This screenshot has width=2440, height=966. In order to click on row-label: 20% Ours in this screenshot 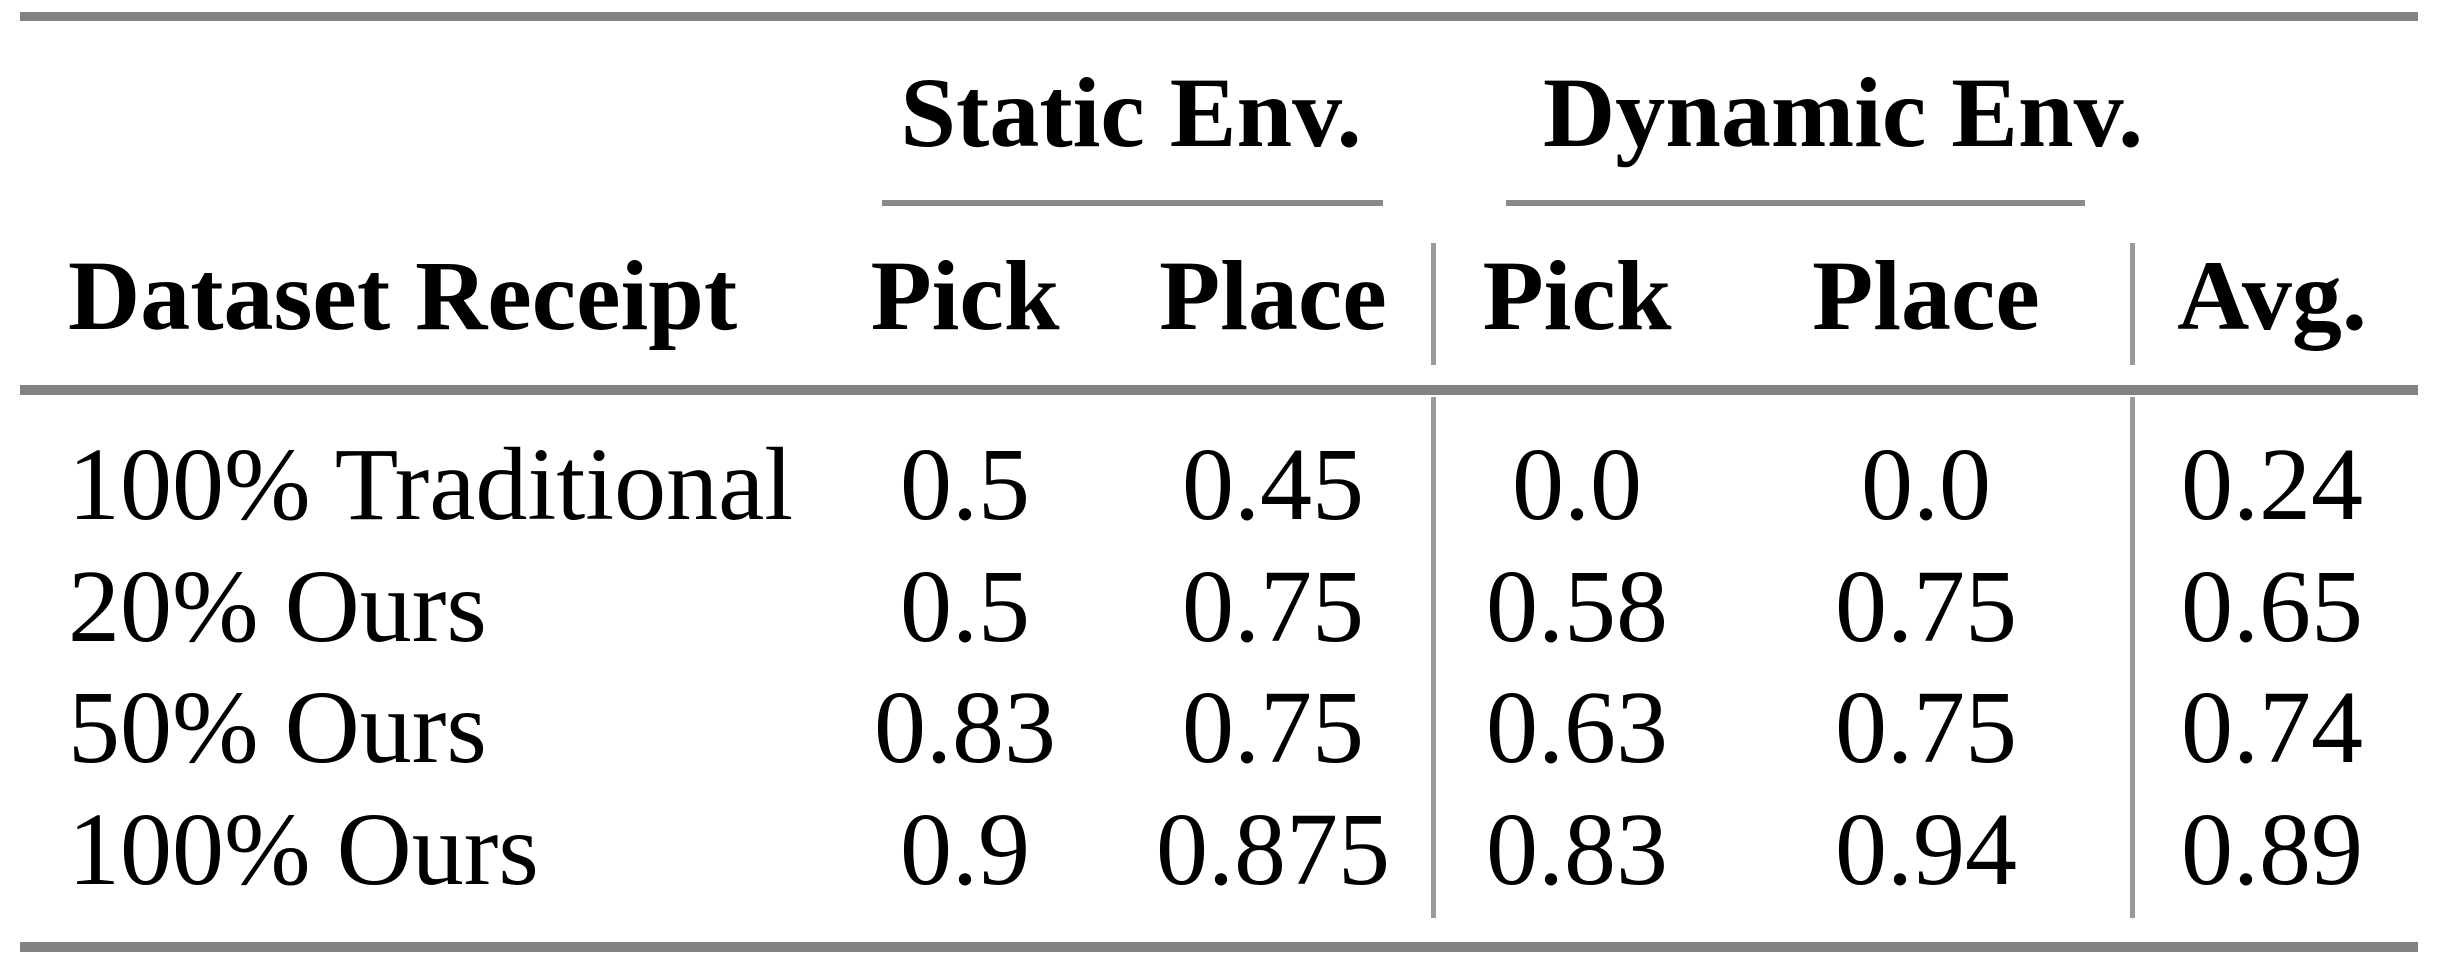, I will do `click(277, 606)`.